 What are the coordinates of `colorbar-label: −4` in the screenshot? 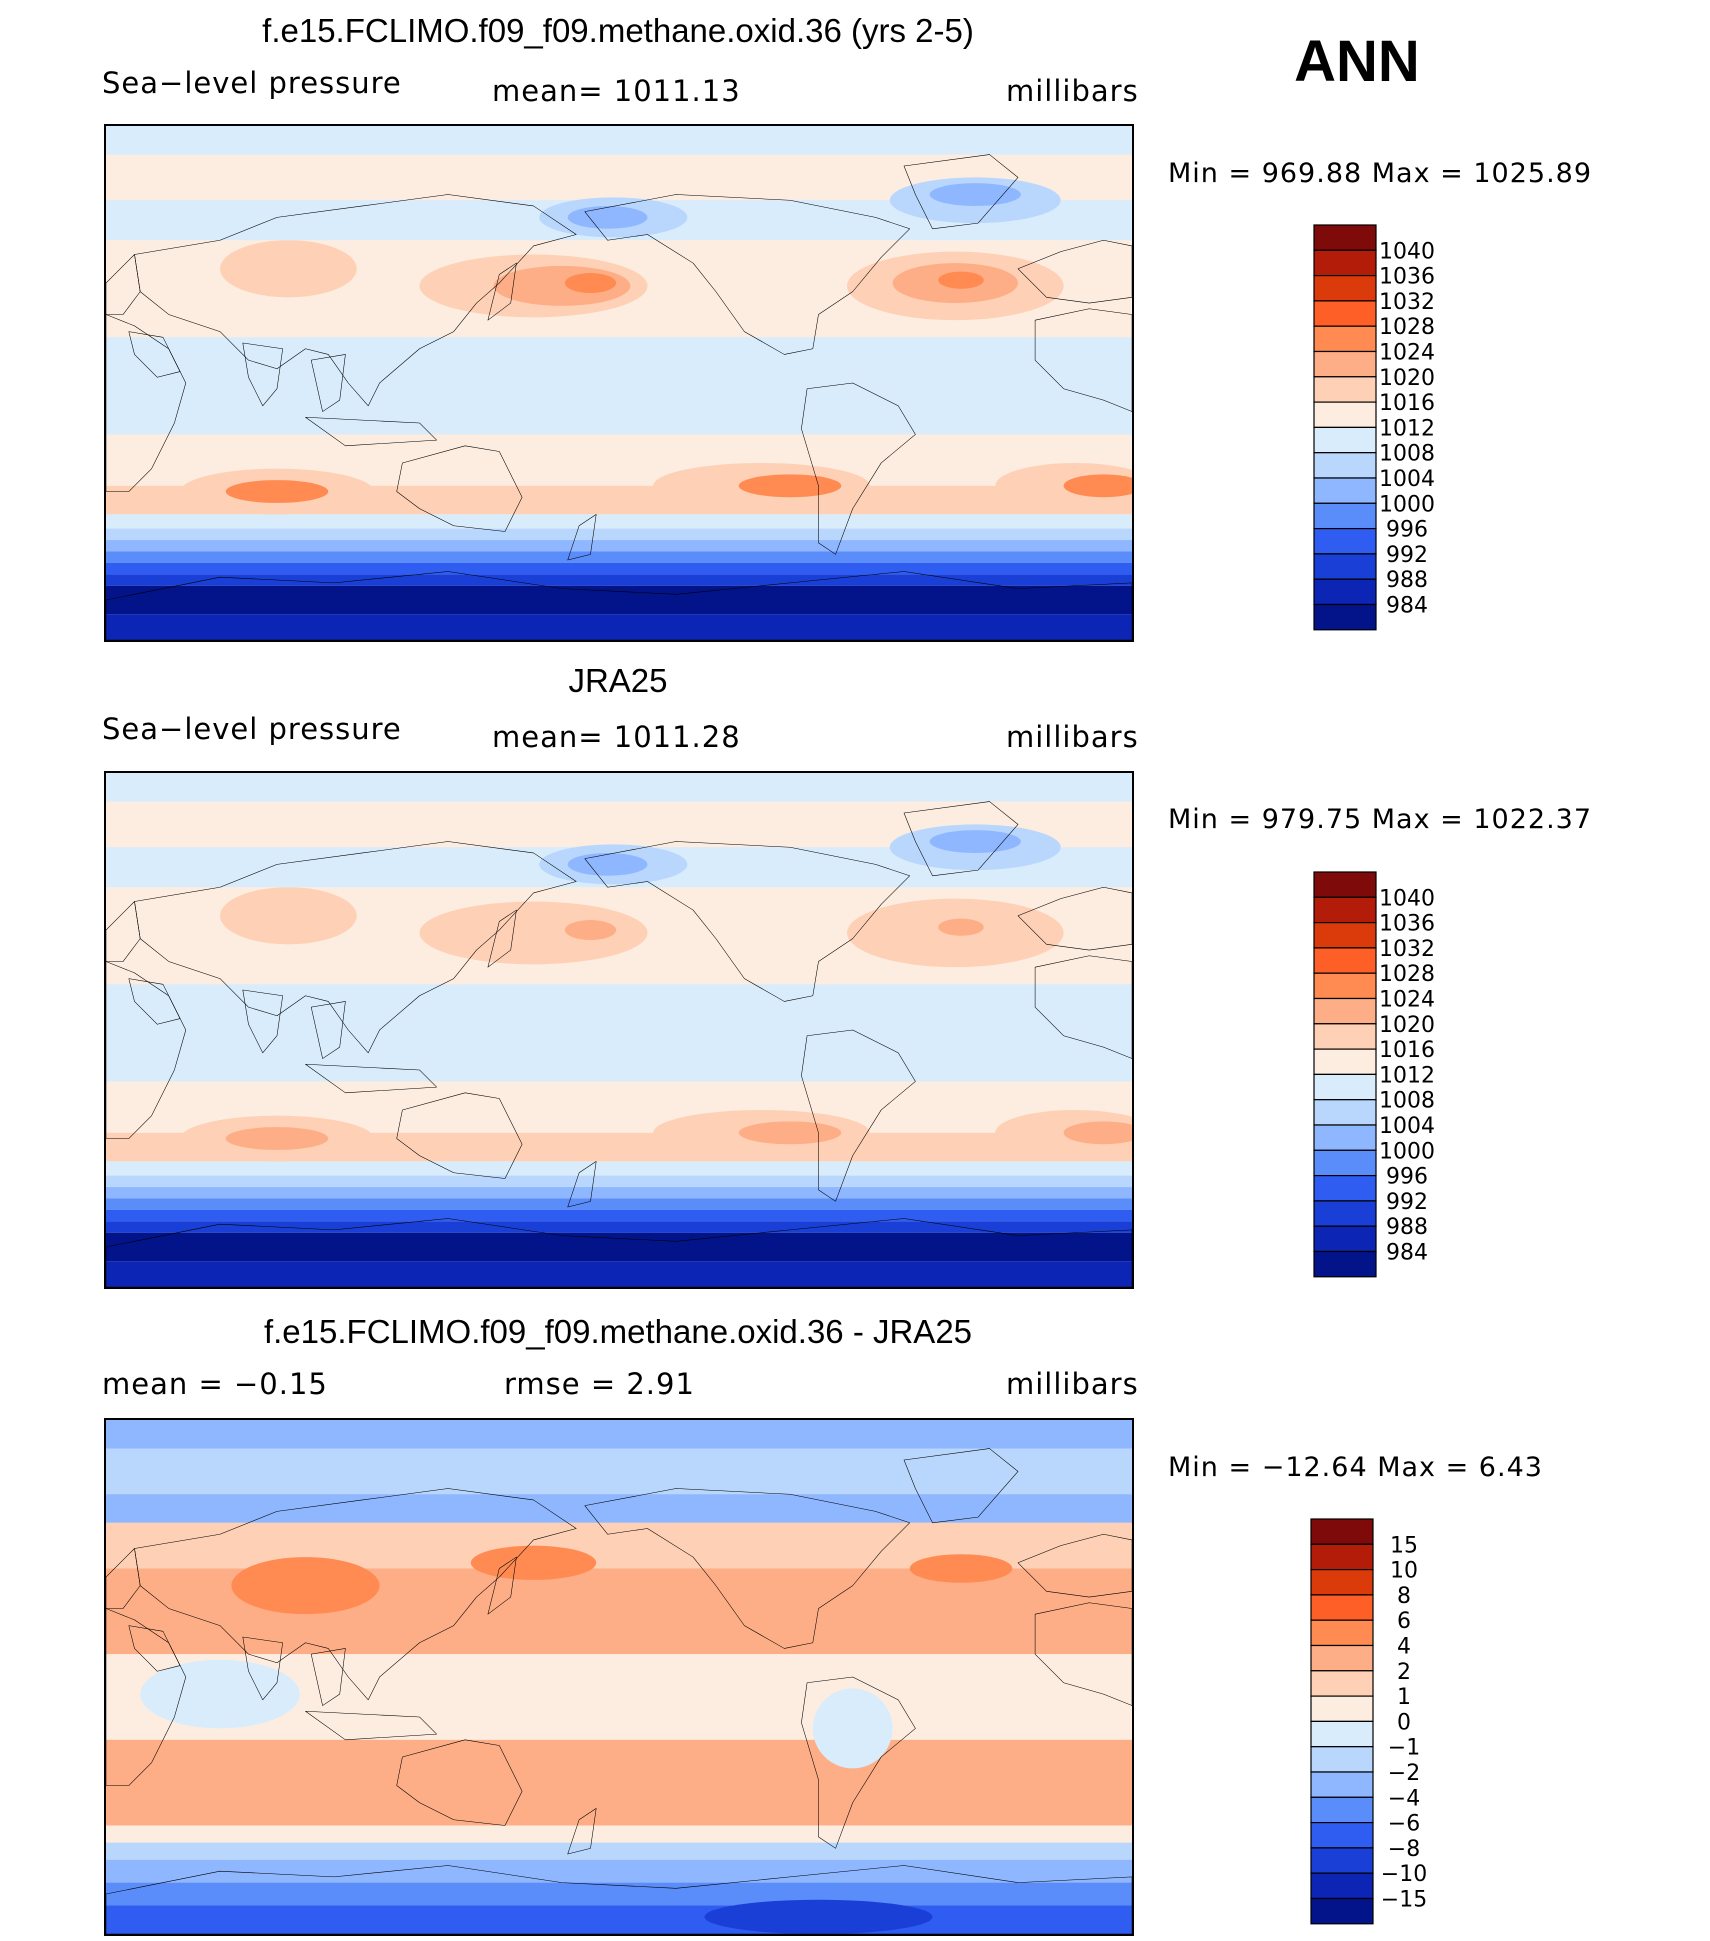 It's located at (1404, 1798).